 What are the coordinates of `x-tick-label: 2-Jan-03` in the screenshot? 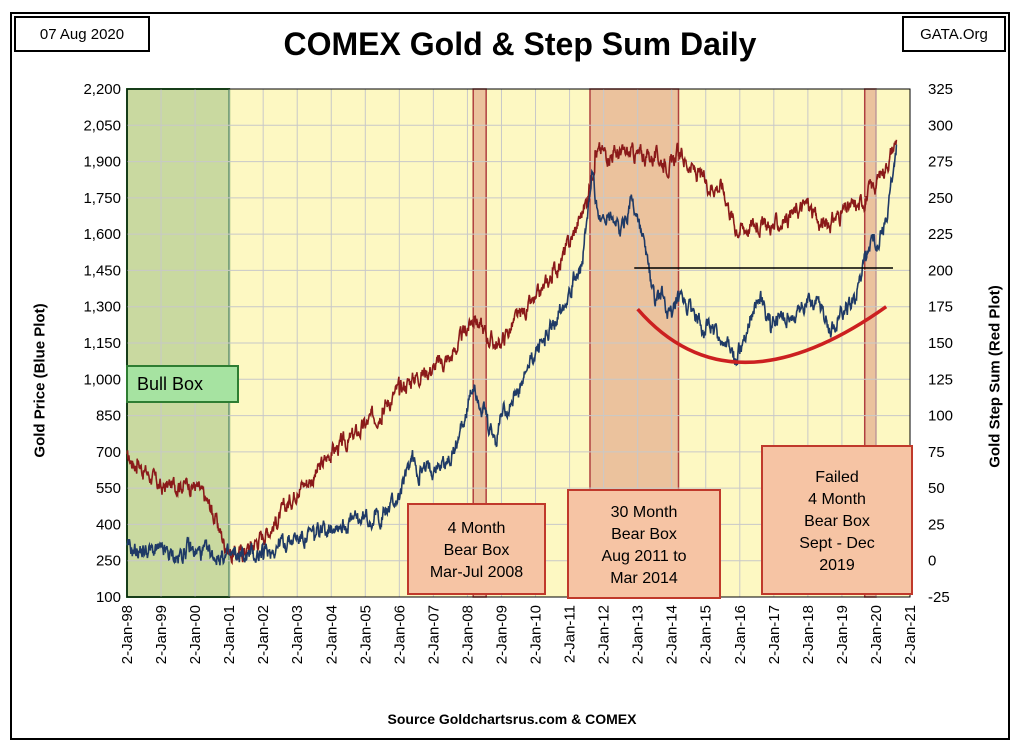 It's located at (297, 634).